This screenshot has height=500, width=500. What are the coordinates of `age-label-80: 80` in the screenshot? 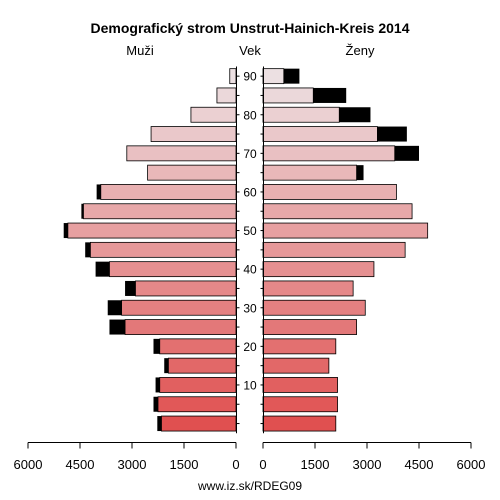 It's located at (250, 115).